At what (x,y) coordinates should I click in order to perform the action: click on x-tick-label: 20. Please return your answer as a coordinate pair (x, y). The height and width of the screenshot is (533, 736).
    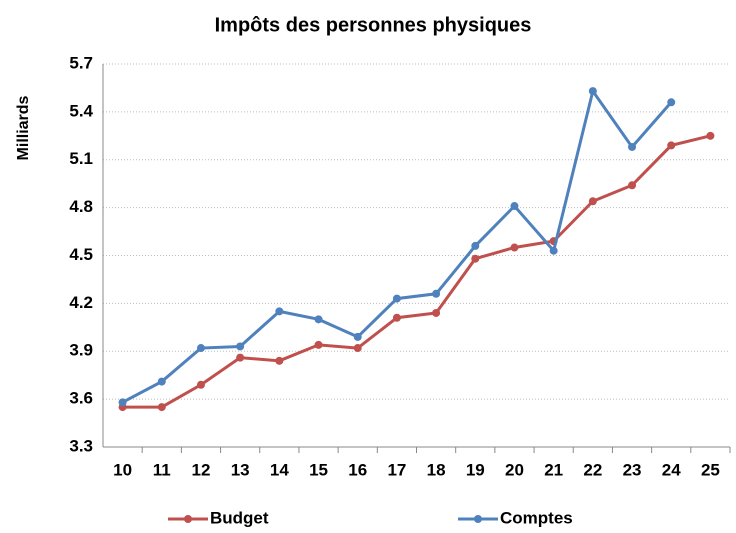
    Looking at the image, I should click on (514, 469).